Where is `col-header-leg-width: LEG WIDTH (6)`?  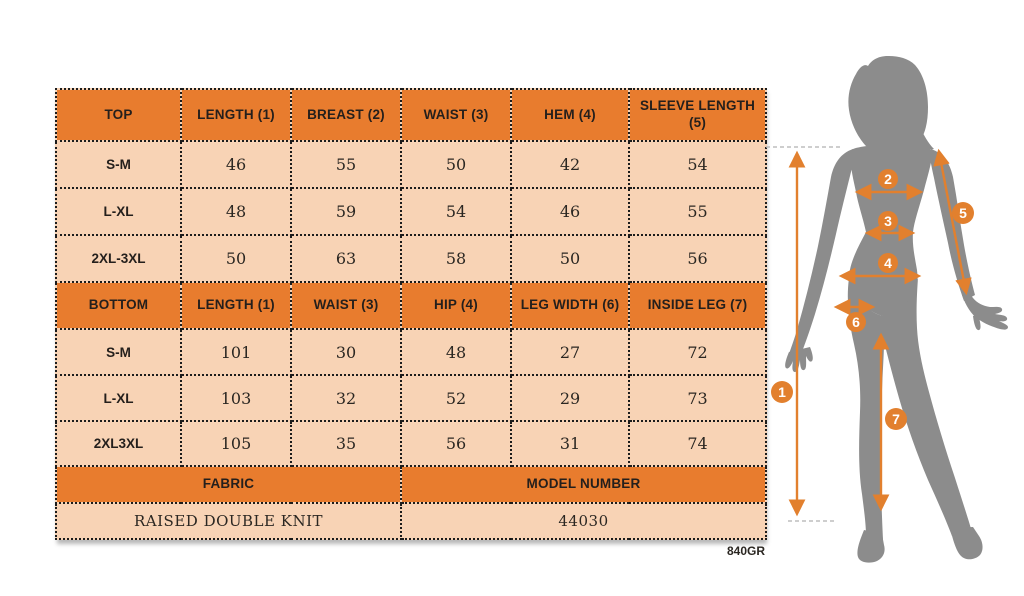 col-header-leg-width: LEG WIDTH (6) is located at coordinates (570, 305).